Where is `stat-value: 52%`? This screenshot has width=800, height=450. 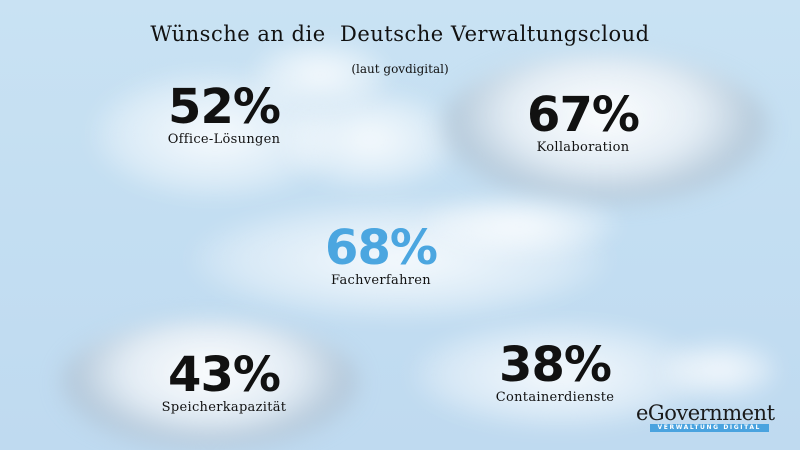 stat-value: 52% is located at coordinates (224, 107).